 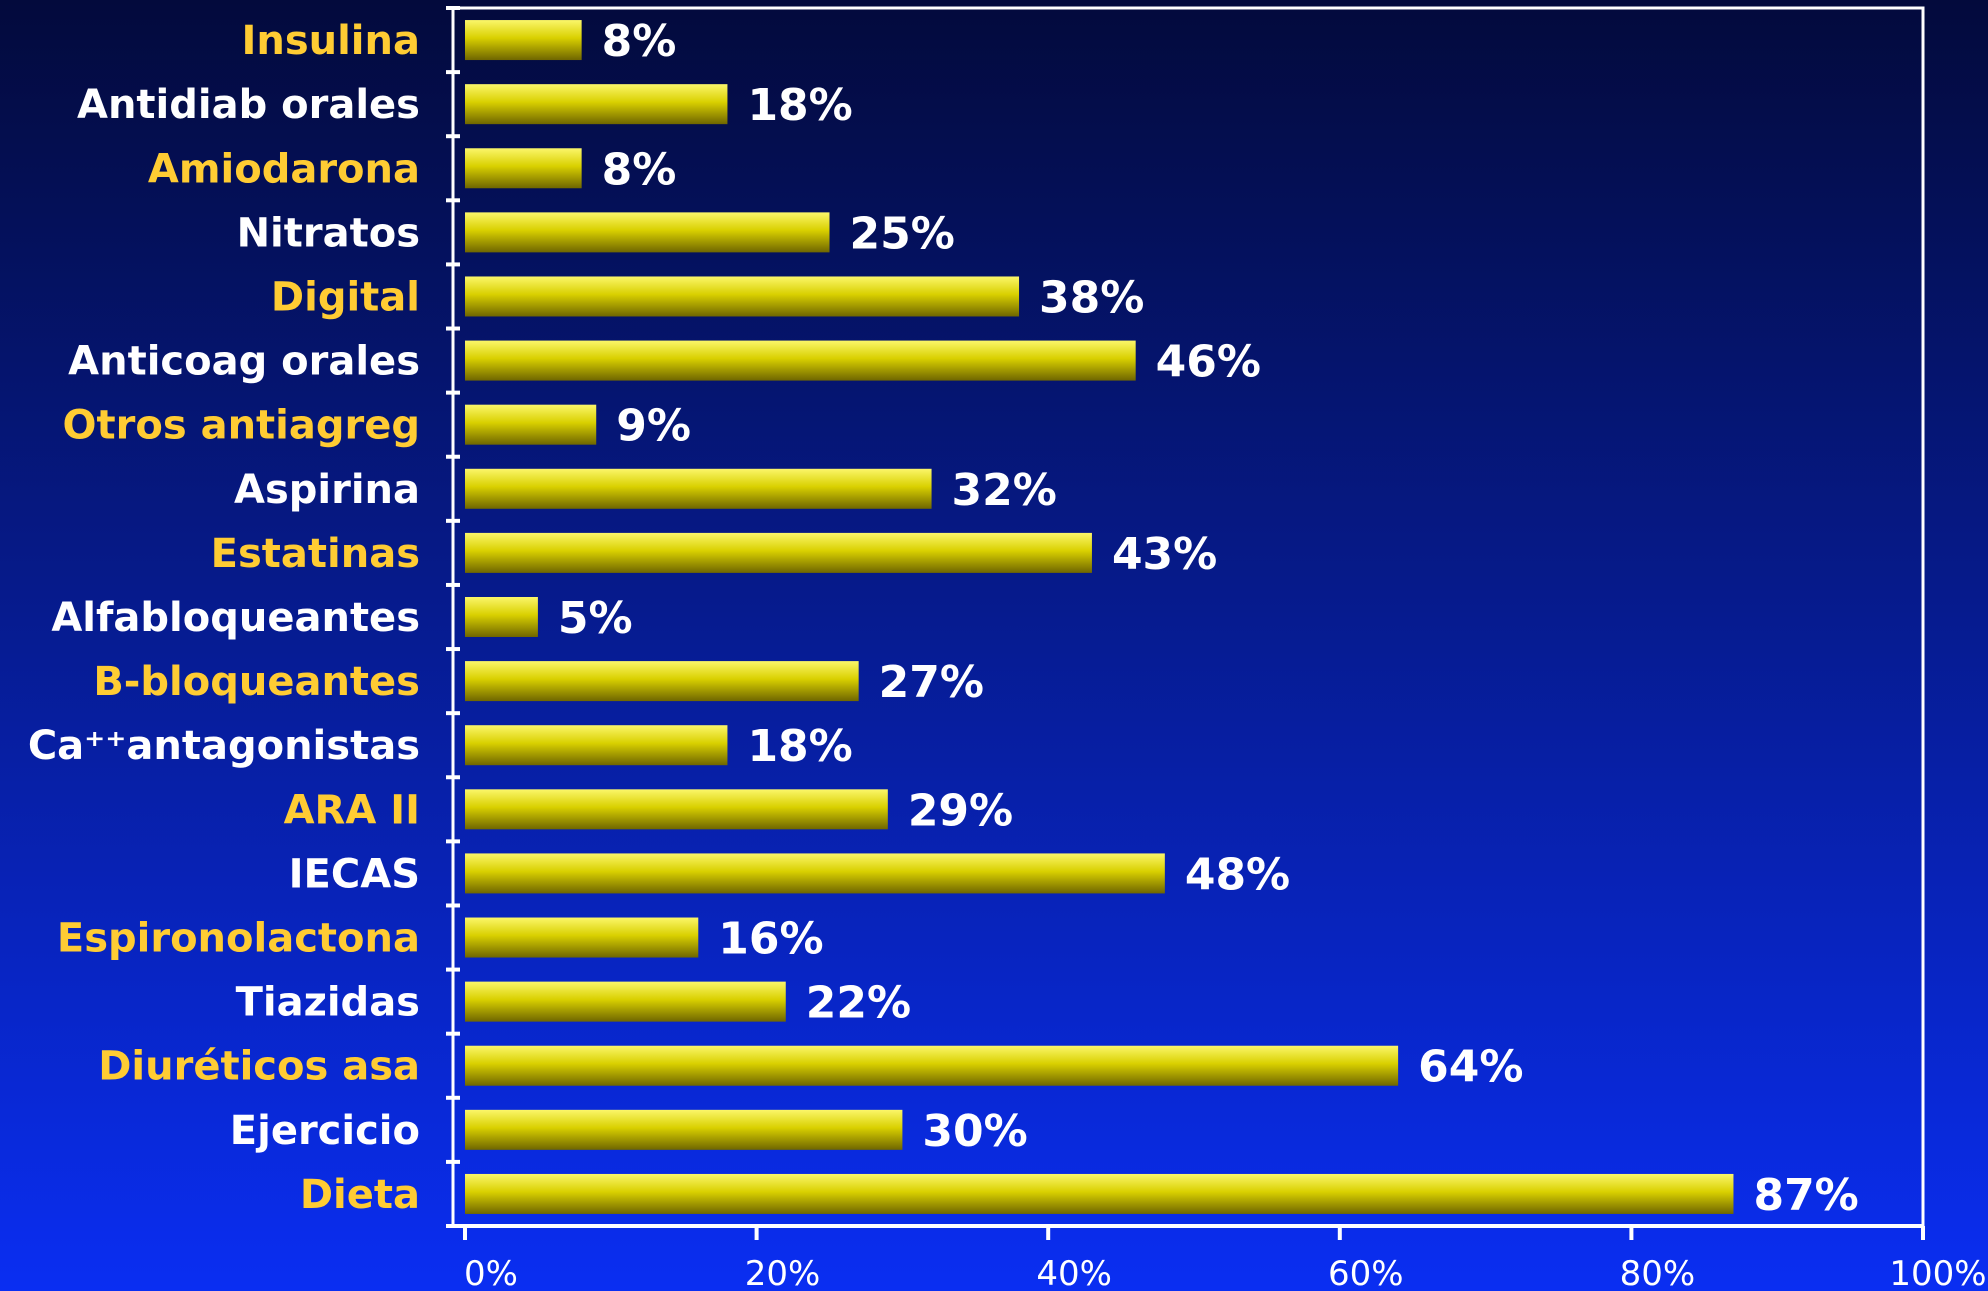 I want to click on category-label: Amiodarona, so click(x=284, y=169).